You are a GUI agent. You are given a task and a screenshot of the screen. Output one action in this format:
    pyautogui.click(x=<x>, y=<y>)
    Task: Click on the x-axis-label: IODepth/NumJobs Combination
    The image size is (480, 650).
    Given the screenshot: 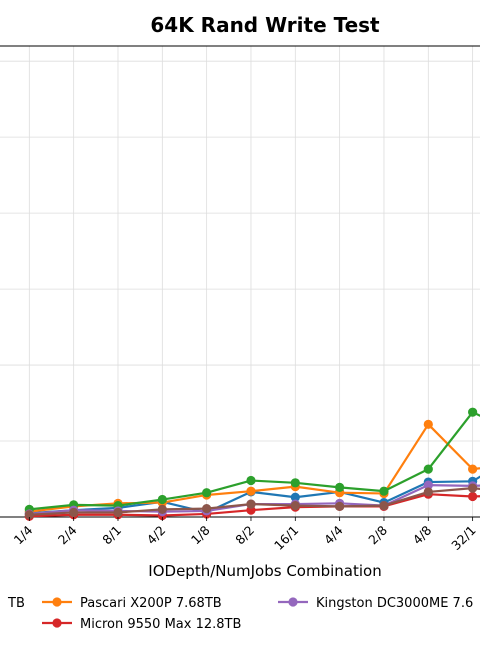 What is the action you would take?
    pyautogui.click(x=264, y=571)
    